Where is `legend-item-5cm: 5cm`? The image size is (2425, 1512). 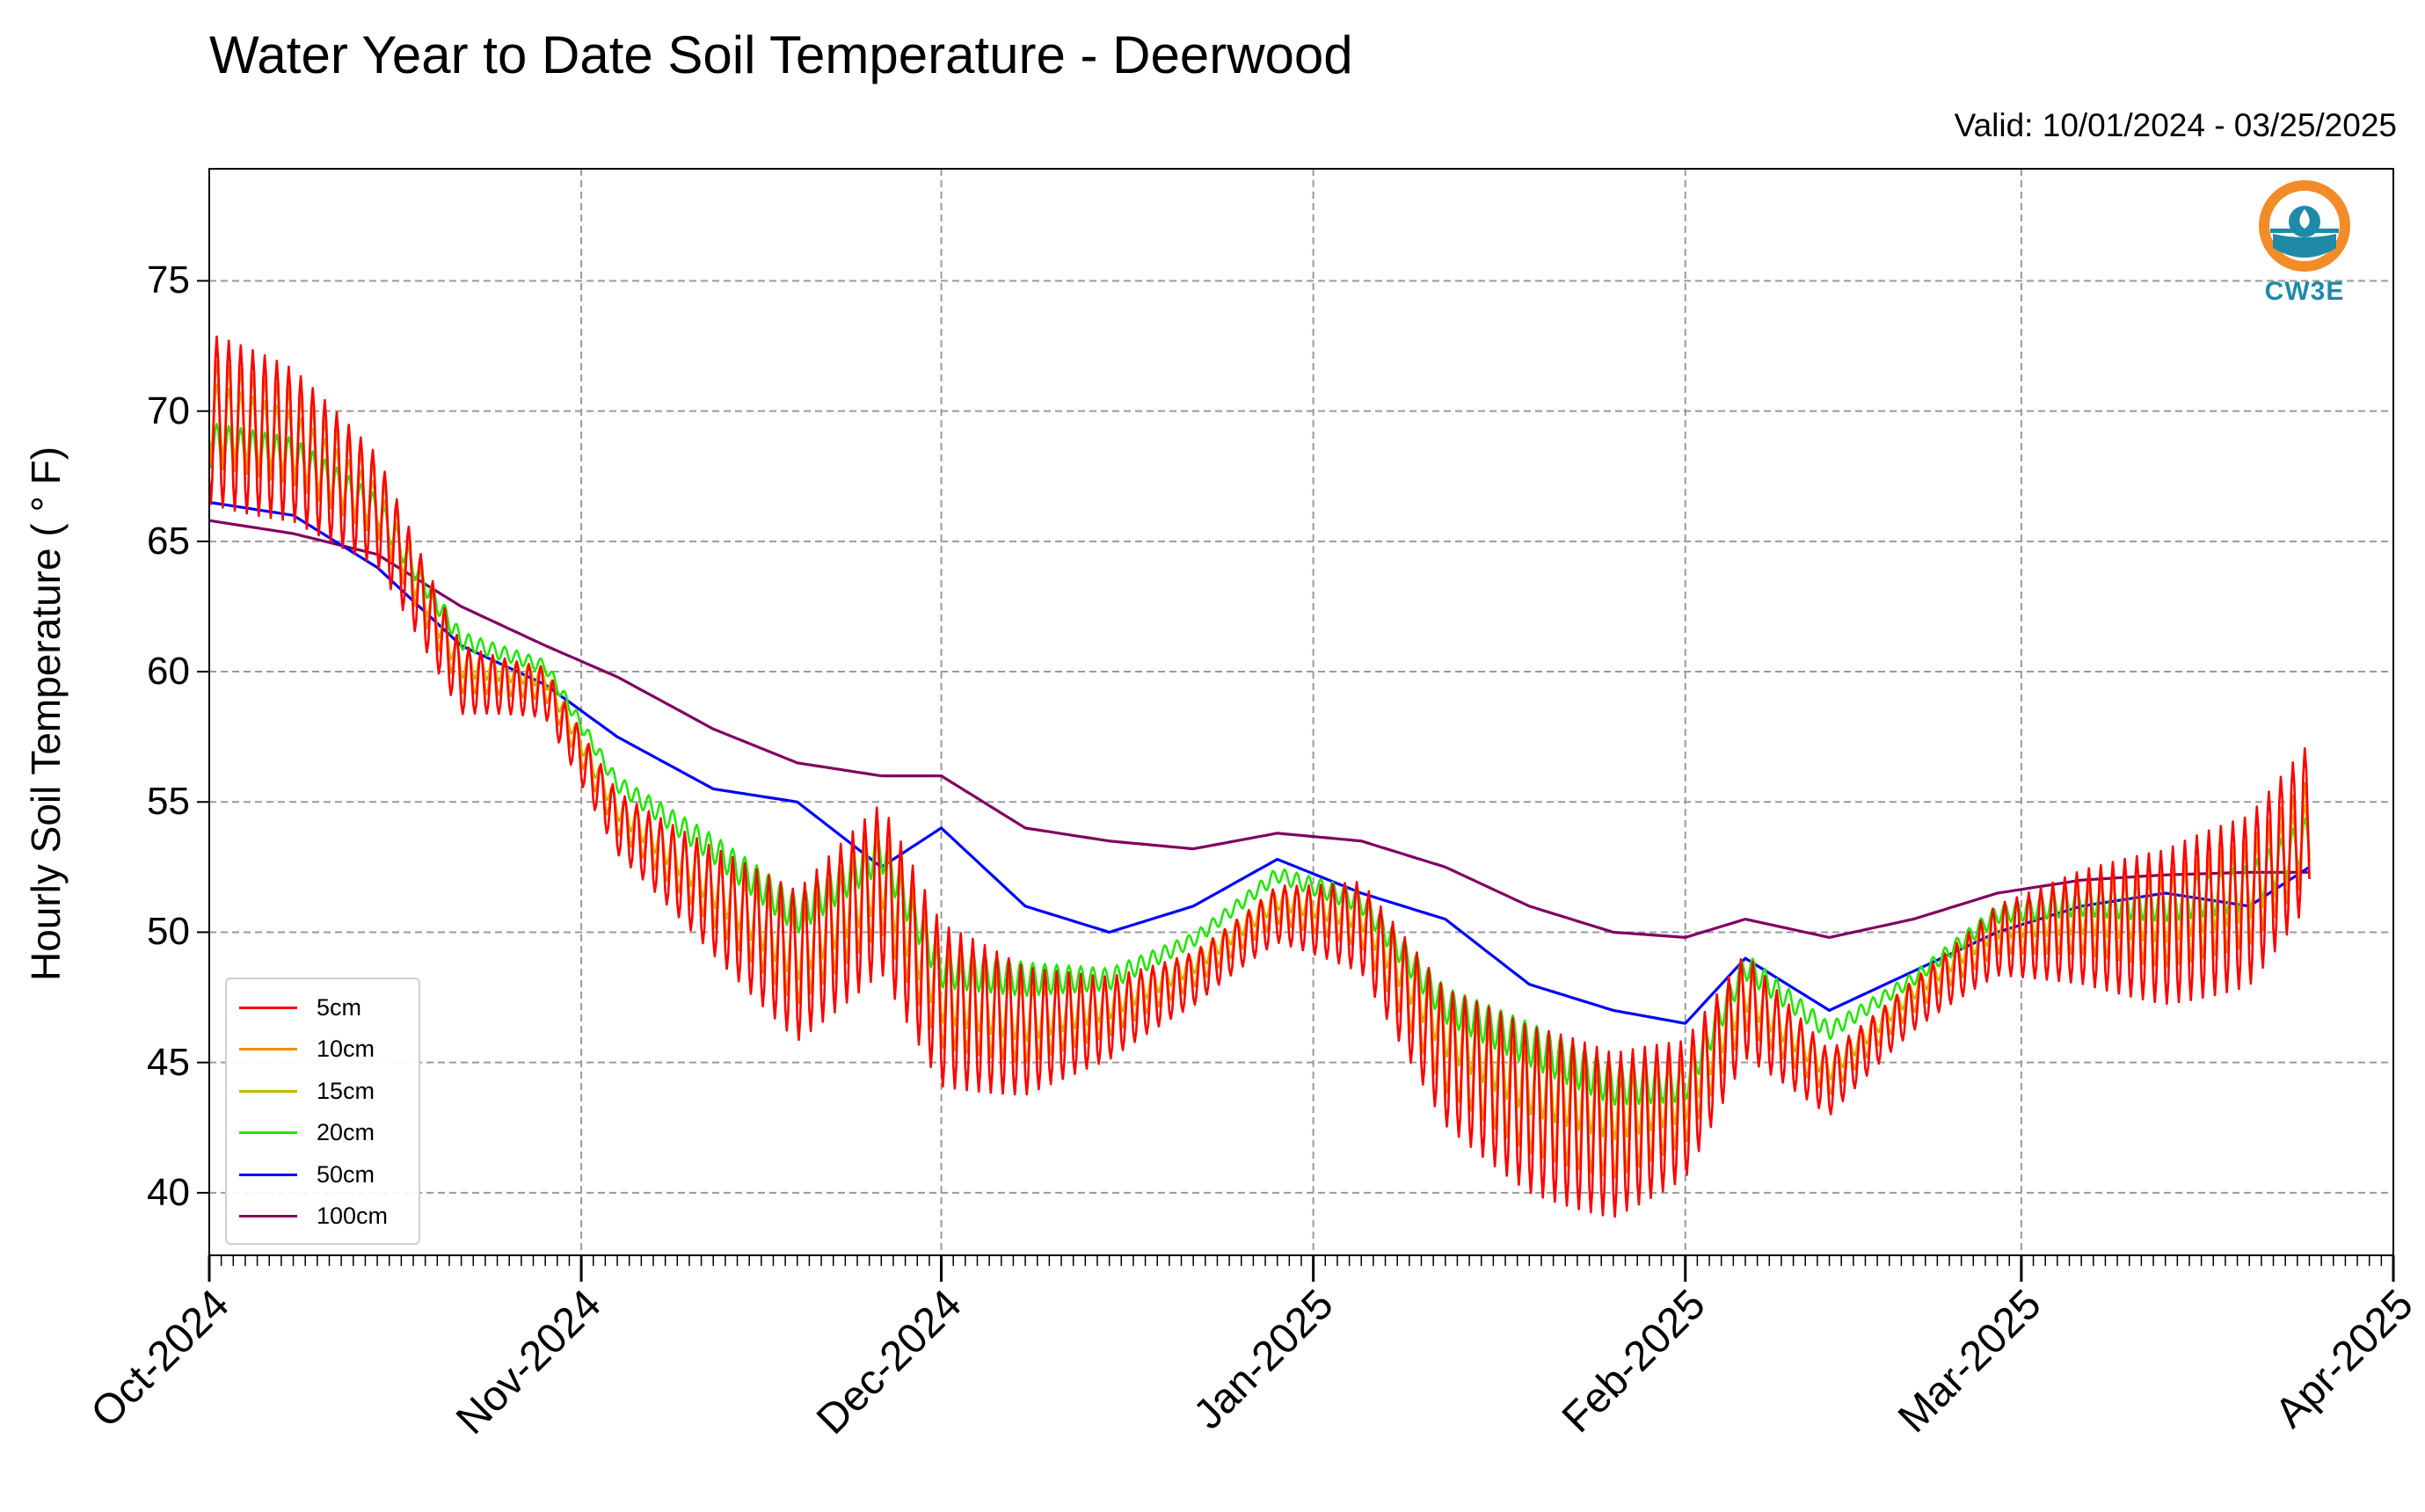 legend-item-5cm: 5cm is located at coordinates (300, 1008).